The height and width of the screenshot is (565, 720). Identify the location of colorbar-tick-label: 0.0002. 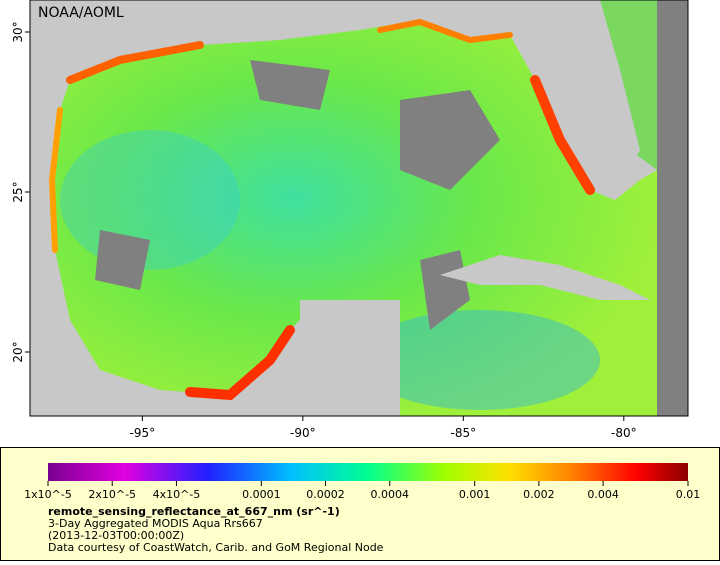
(325, 494).